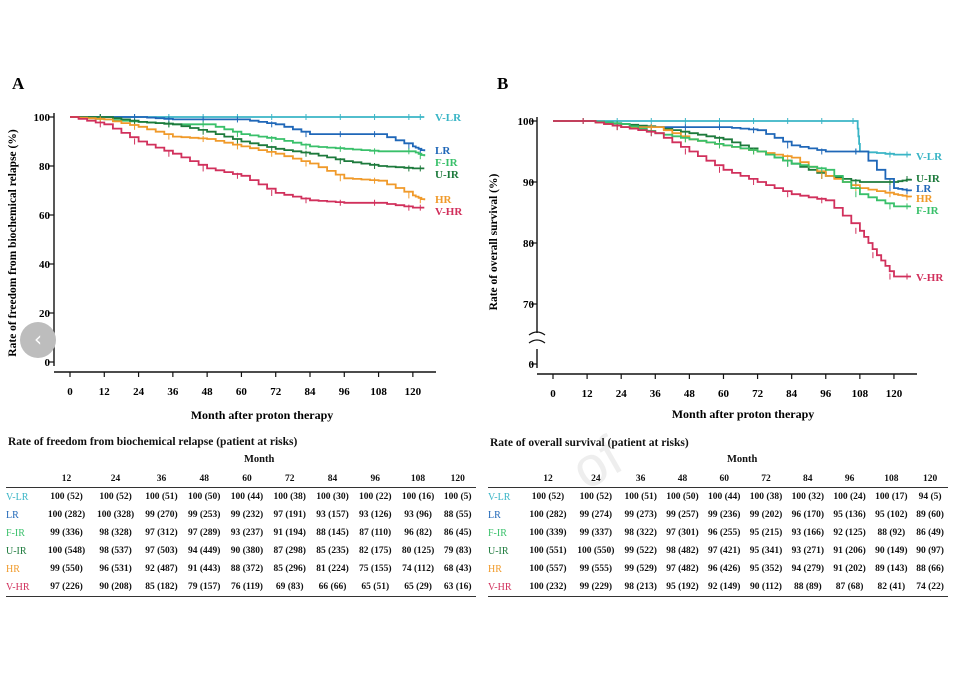 The image size is (956, 678). Describe the element at coordinates (66, 515) in the screenshot. I see `table-cell: 100 (282)` at that location.